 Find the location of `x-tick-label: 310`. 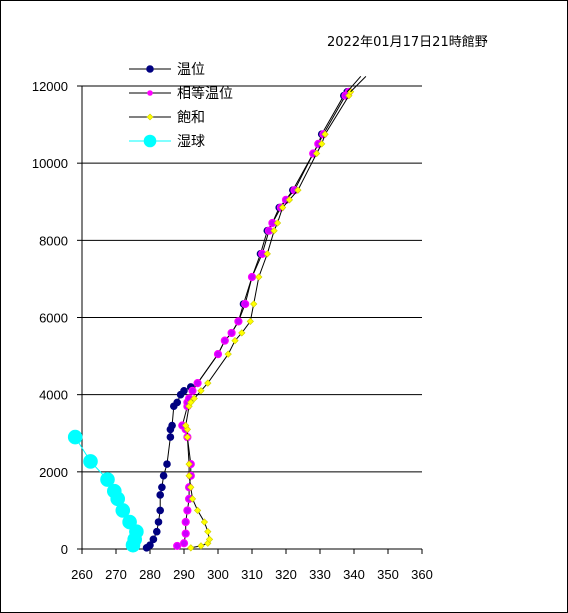

x-tick-label: 310 is located at coordinates (252, 574).